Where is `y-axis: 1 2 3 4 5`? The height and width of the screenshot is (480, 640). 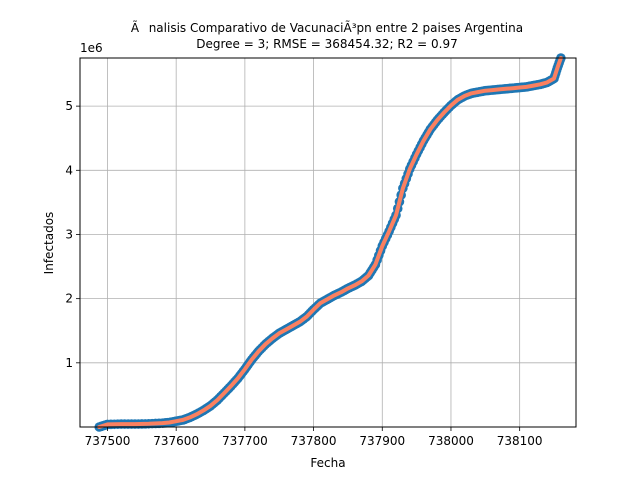
y-axis: 1 2 3 4 5 is located at coordinates (72, 234).